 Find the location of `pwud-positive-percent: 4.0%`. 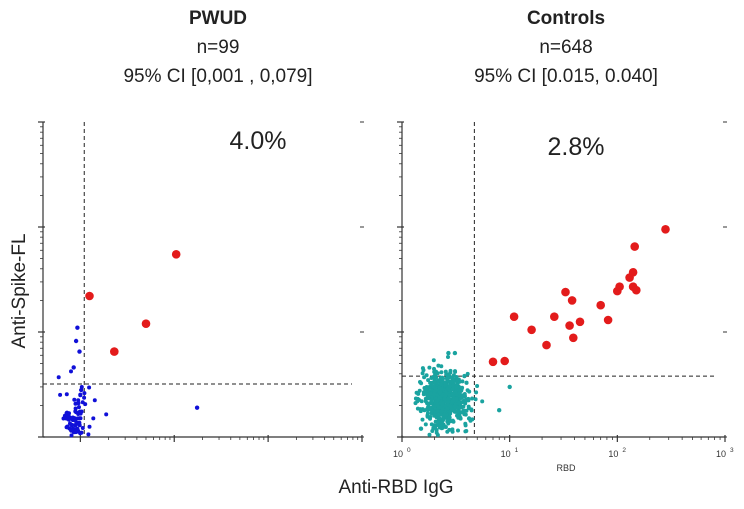

pwud-positive-percent: 4.0% is located at coordinates (258, 141).